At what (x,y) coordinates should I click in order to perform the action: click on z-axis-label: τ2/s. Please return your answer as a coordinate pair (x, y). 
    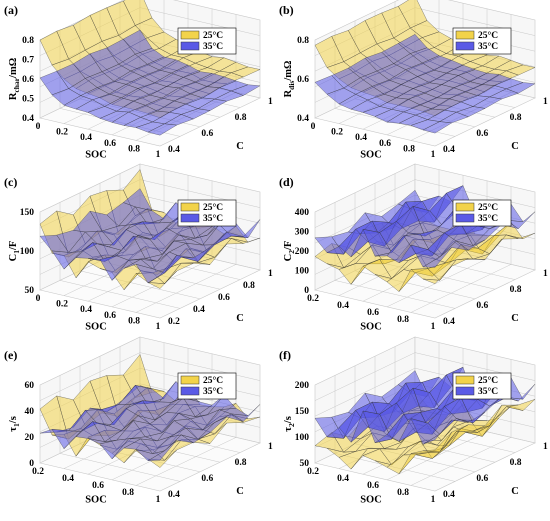
    Looking at the image, I should click on (289, 424).